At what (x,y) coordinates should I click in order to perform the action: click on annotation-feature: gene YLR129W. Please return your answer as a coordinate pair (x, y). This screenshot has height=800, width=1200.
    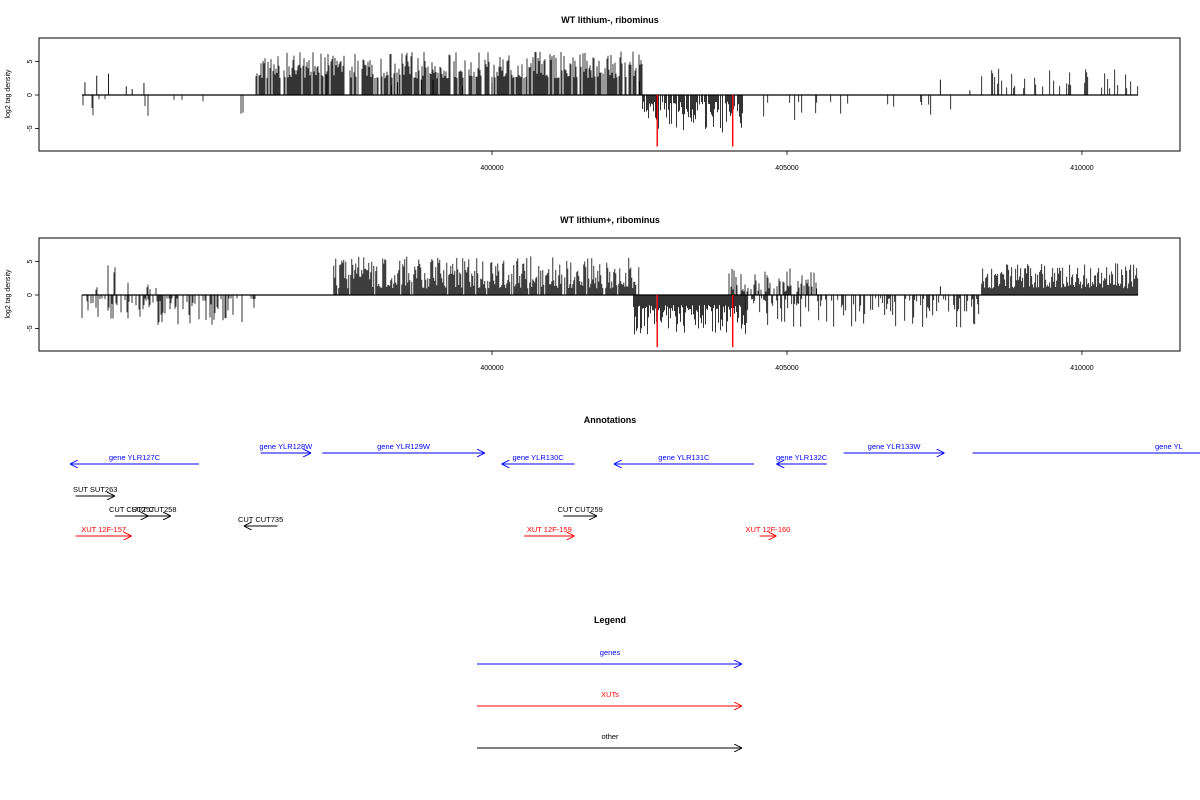
    Looking at the image, I should click on (403, 447).